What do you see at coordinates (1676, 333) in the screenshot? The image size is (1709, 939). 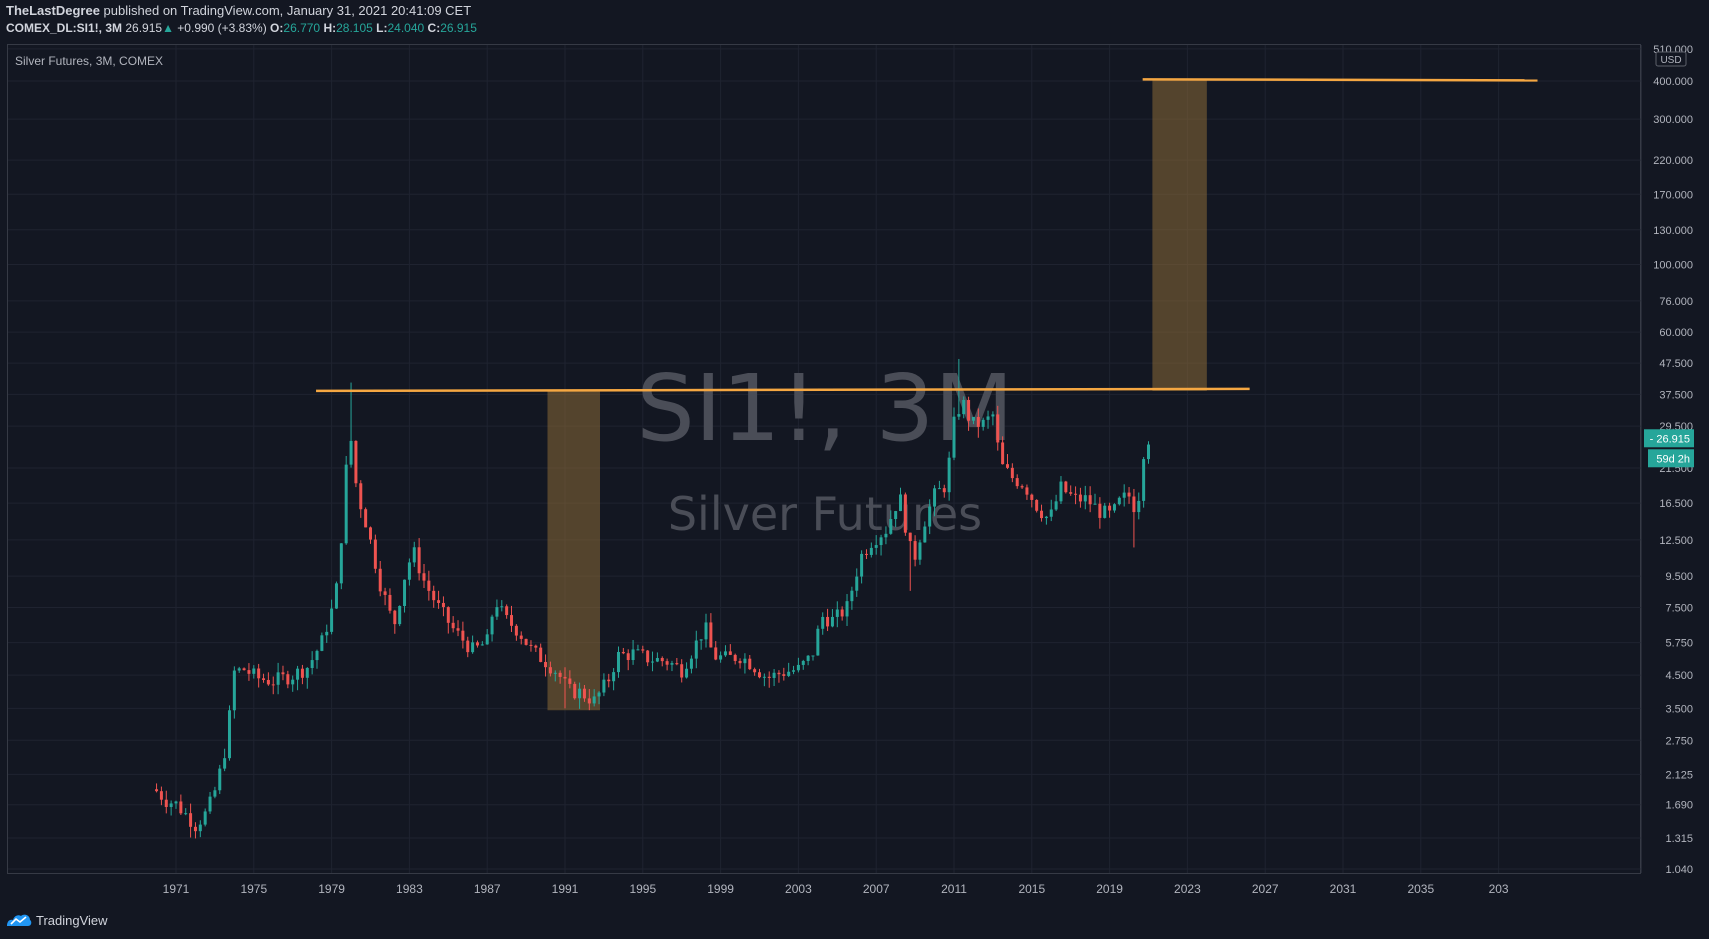 I see `price-tick-label: 60.000` at bounding box center [1676, 333].